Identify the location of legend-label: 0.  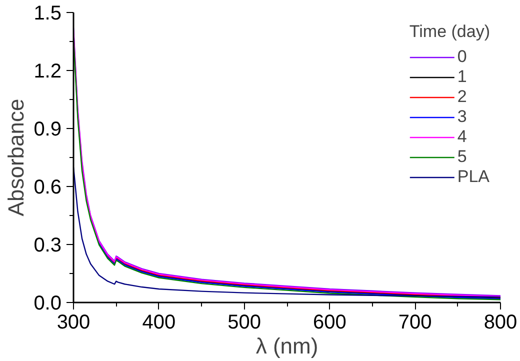
(462, 57).